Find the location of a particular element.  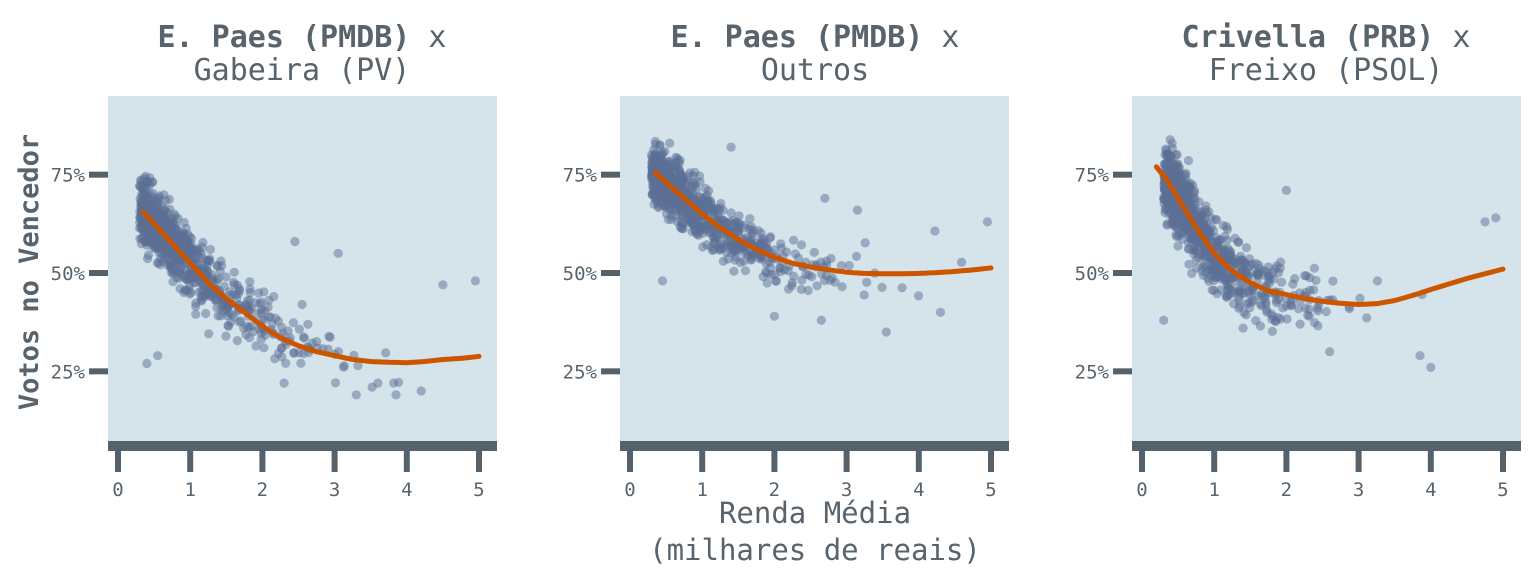

panel-title-line2: Gabeira (PV) is located at coordinates (302, 70).